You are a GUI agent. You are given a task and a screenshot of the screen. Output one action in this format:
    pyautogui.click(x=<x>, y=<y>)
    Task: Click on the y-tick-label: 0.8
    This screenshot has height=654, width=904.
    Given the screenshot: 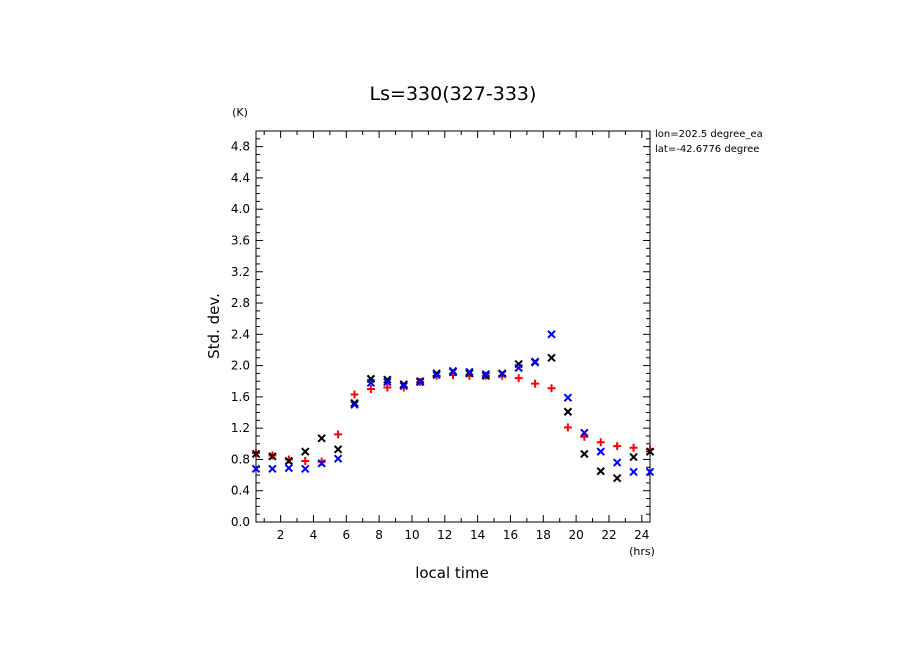 What is the action you would take?
    pyautogui.click(x=240, y=459)
    